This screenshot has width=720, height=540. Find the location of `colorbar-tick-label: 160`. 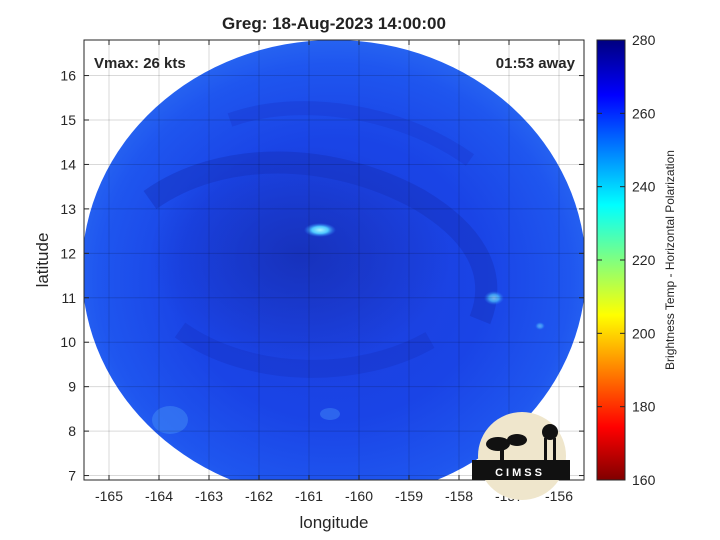

colorbar-tick-label: 160 is located at coordinates (644, 480).